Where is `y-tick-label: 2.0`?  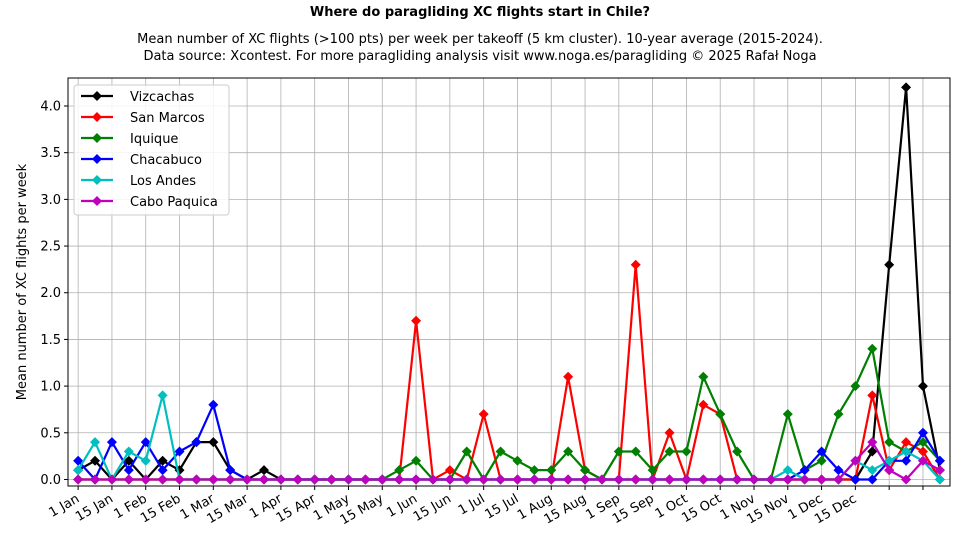
y-tick-label: 2.0 is located at coordinates (50, 293).